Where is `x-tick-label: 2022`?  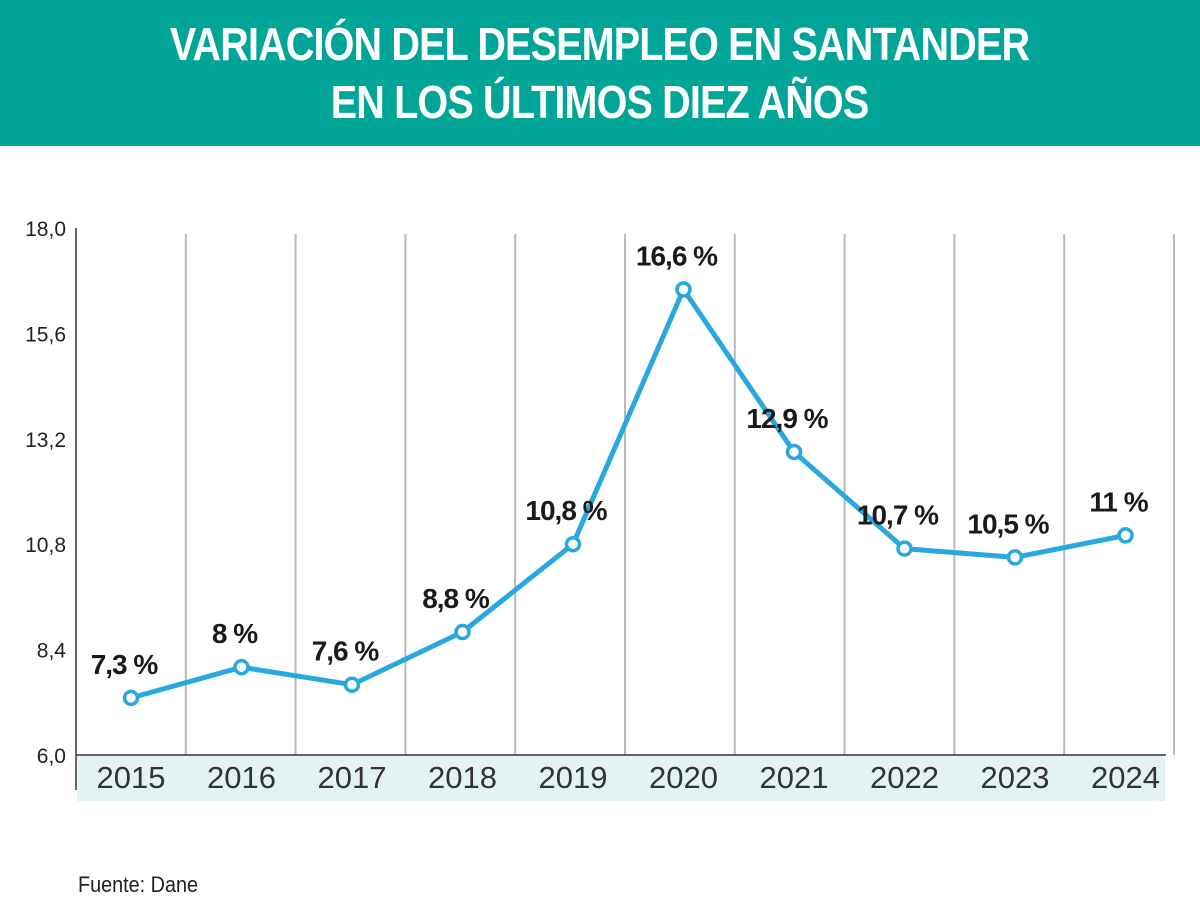
x-tick-label: 2022 is located at coordinates (904, 777).